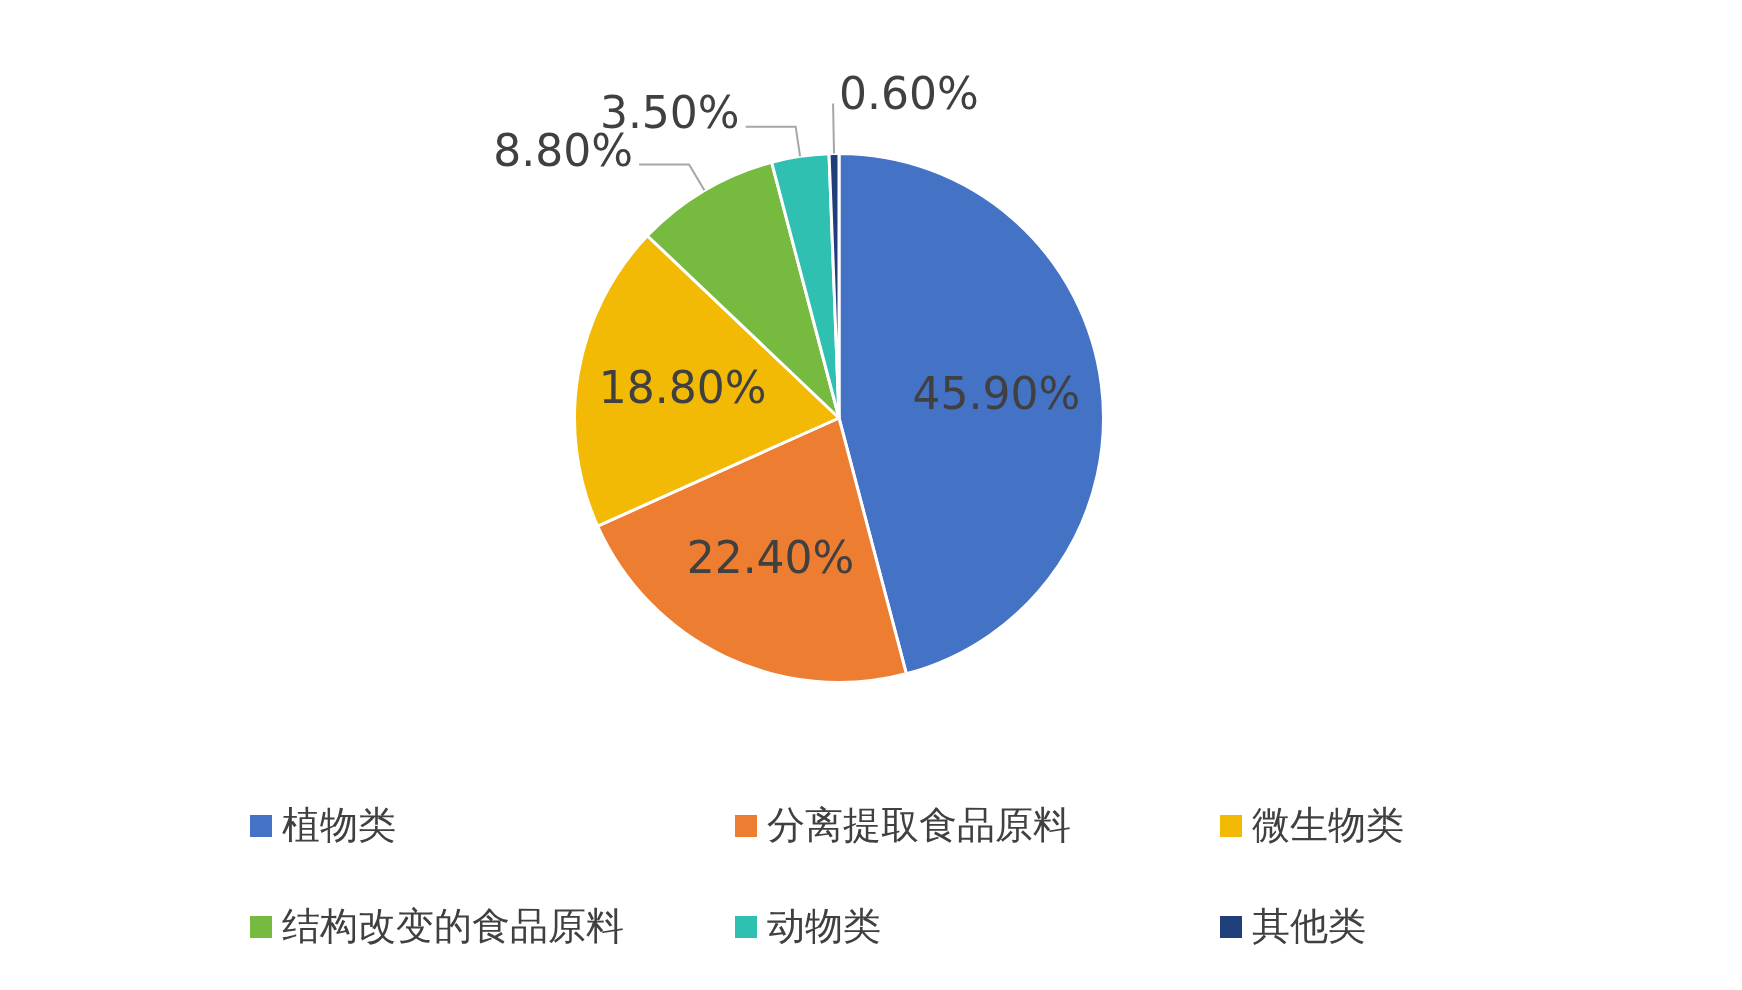 This screenshot has height=990, width=1742. Describe the element at coordinates (1309, 926) in the screenshot. I see `legend-label: 其他类` at that location.